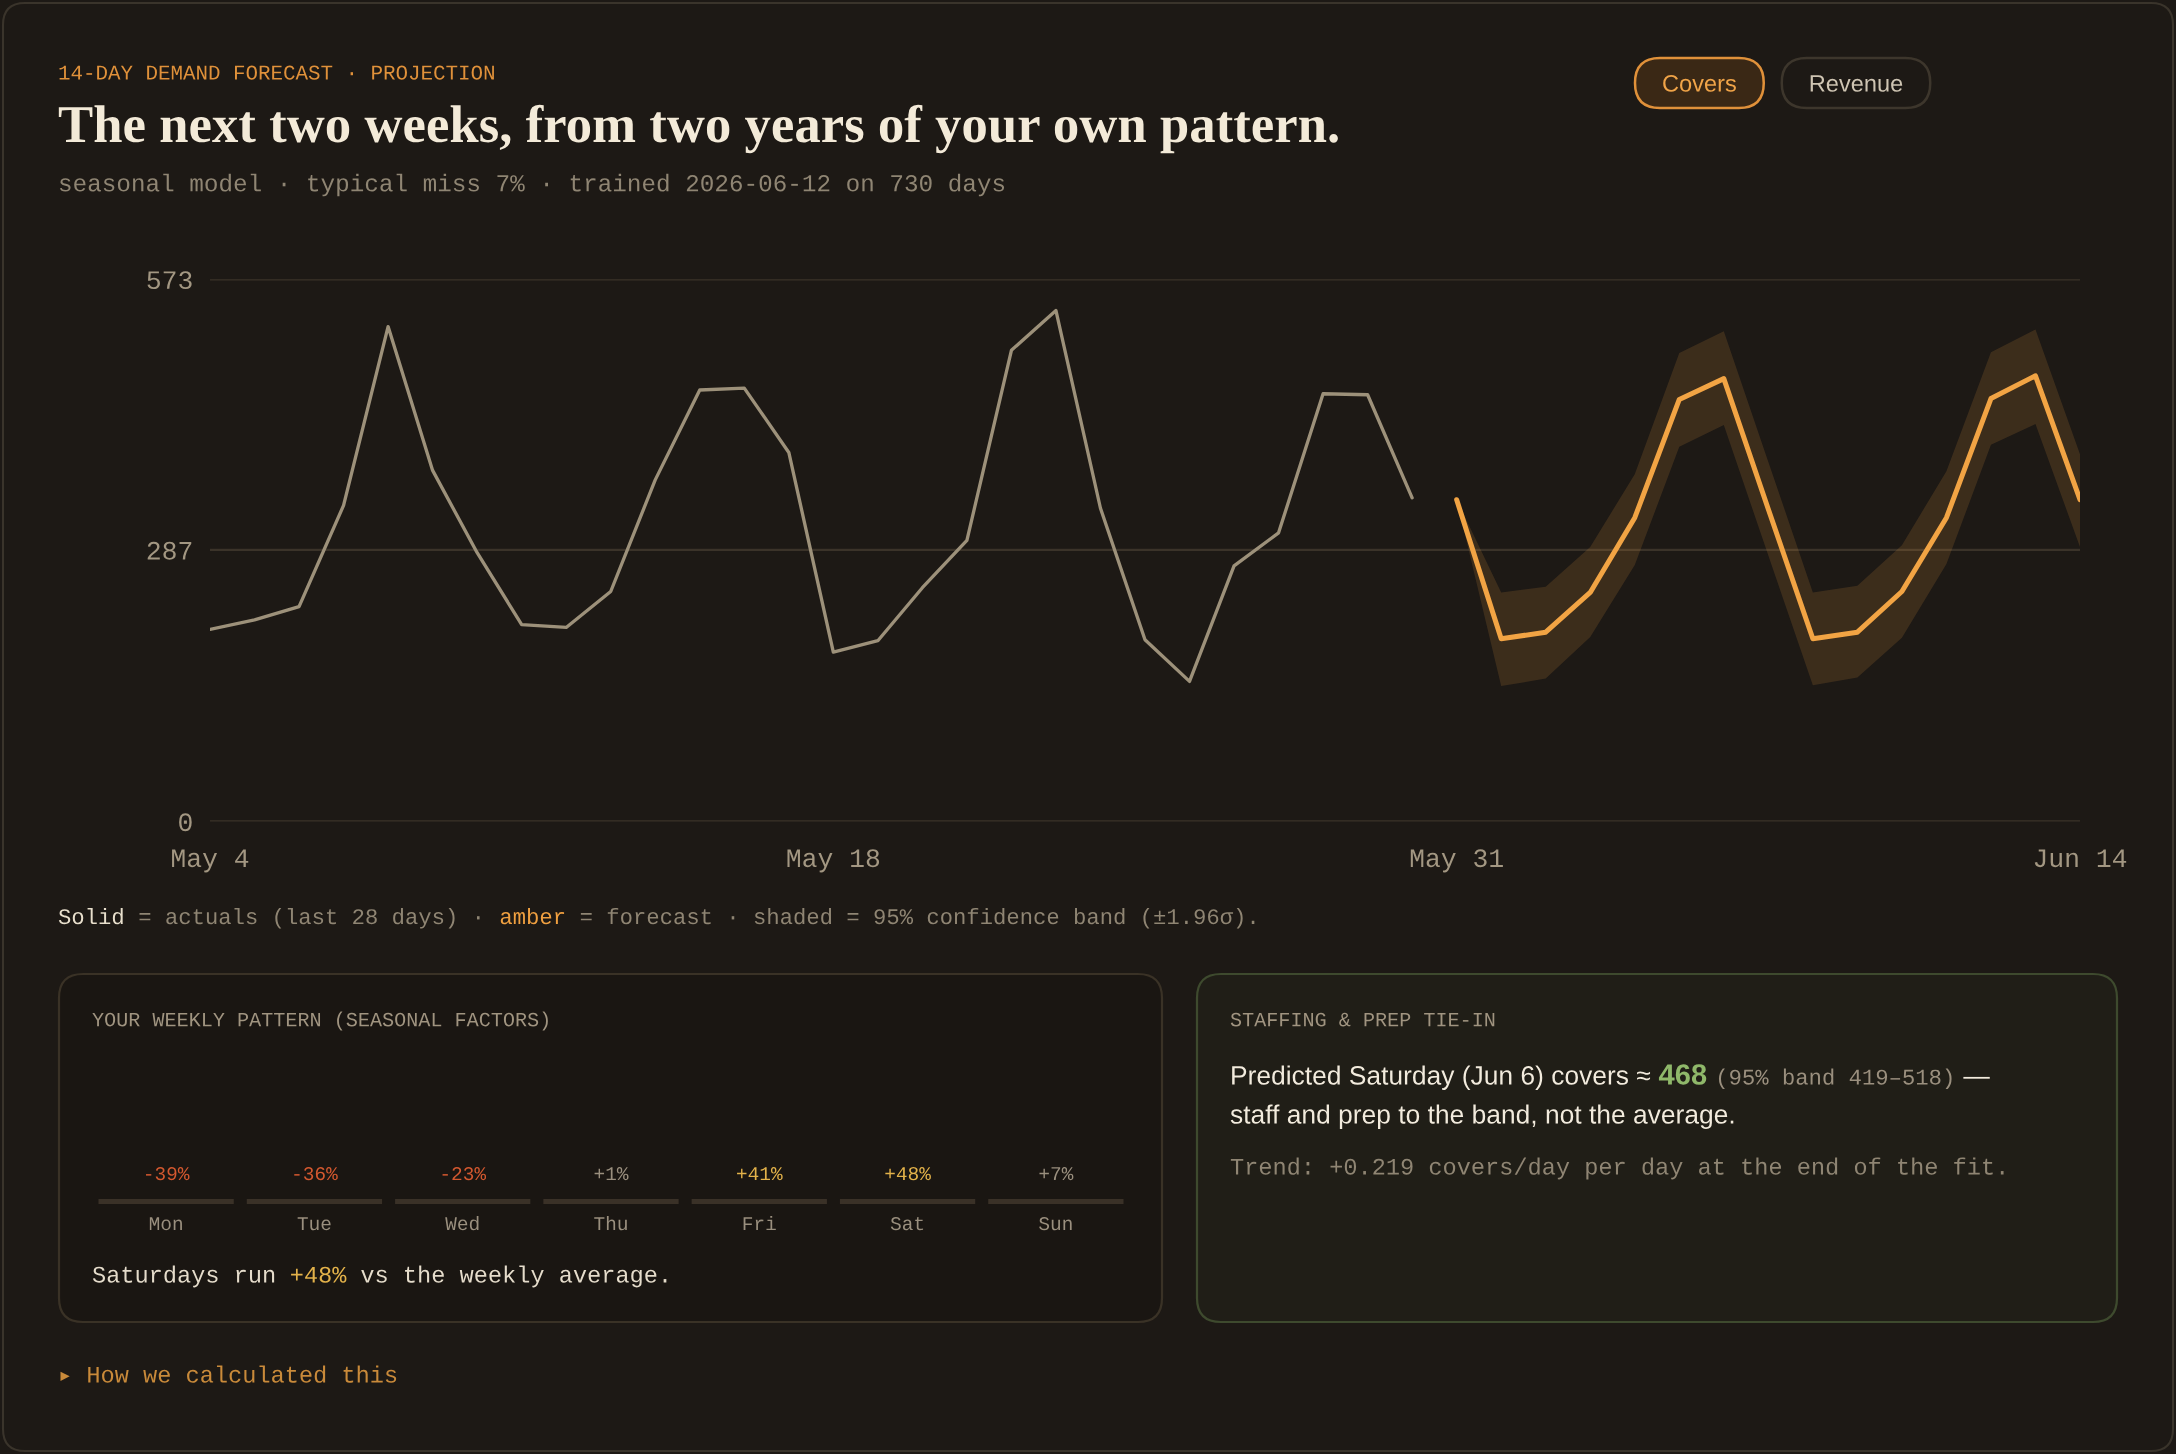  I want to click on y-tick-label: 287, so click(169, 550).